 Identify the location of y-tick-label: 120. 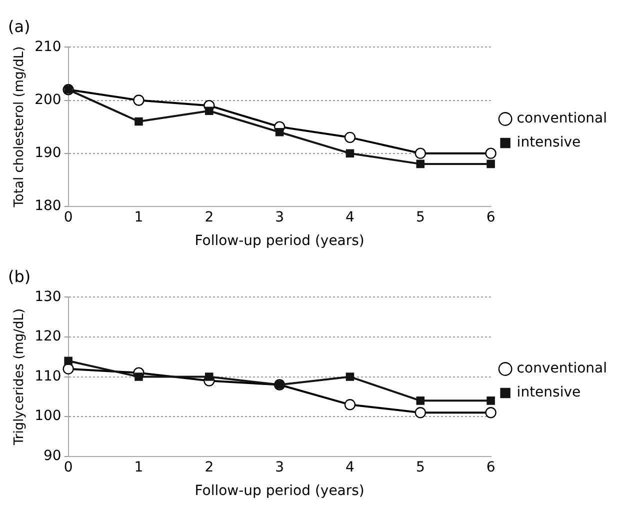
(48, 336).